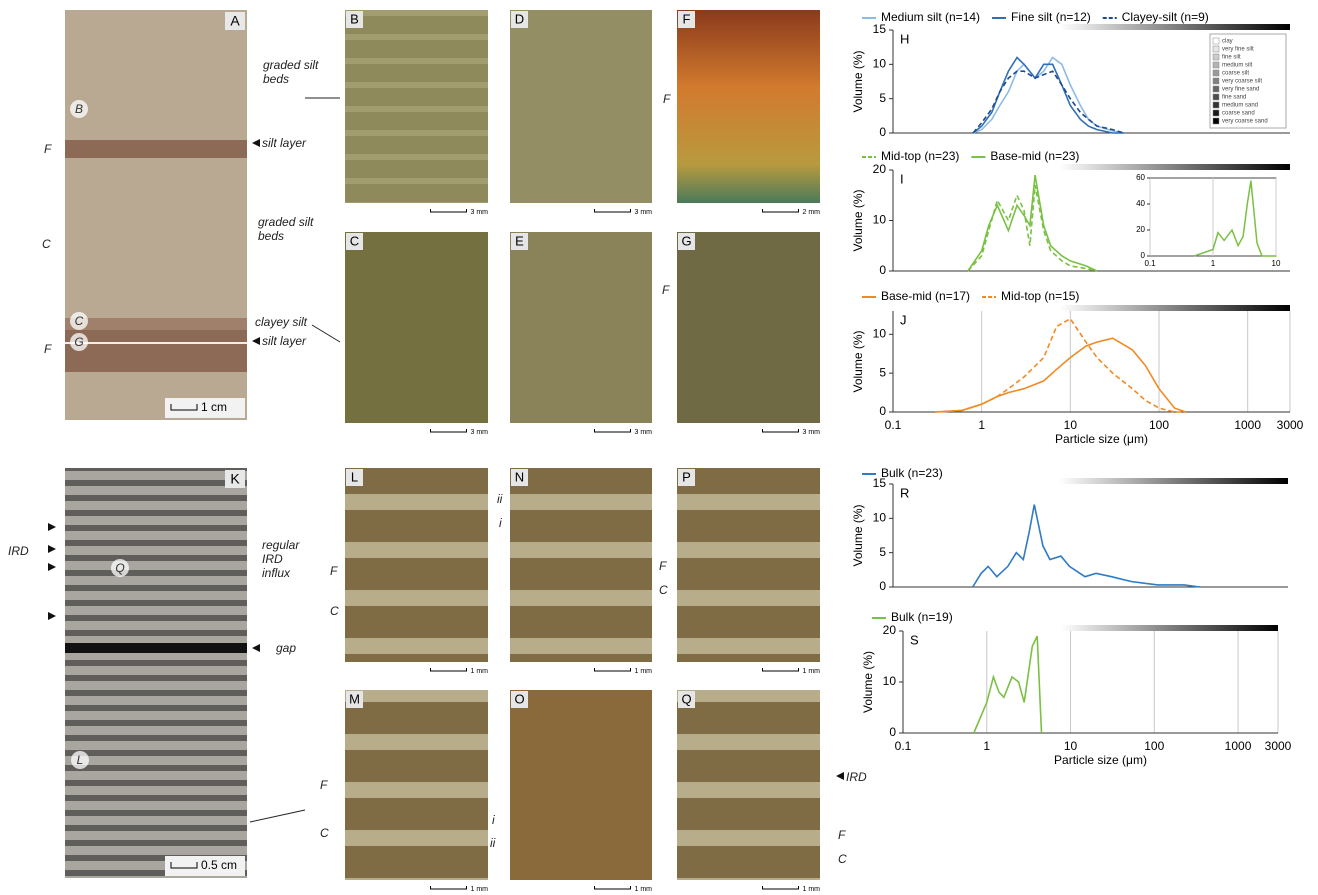 This screenshot has width=1318, height=895. What do you see at coordinates (281, 559) in the screenshot?
I see `annotation: regular IRD influx` at bounding box center [281, 559].